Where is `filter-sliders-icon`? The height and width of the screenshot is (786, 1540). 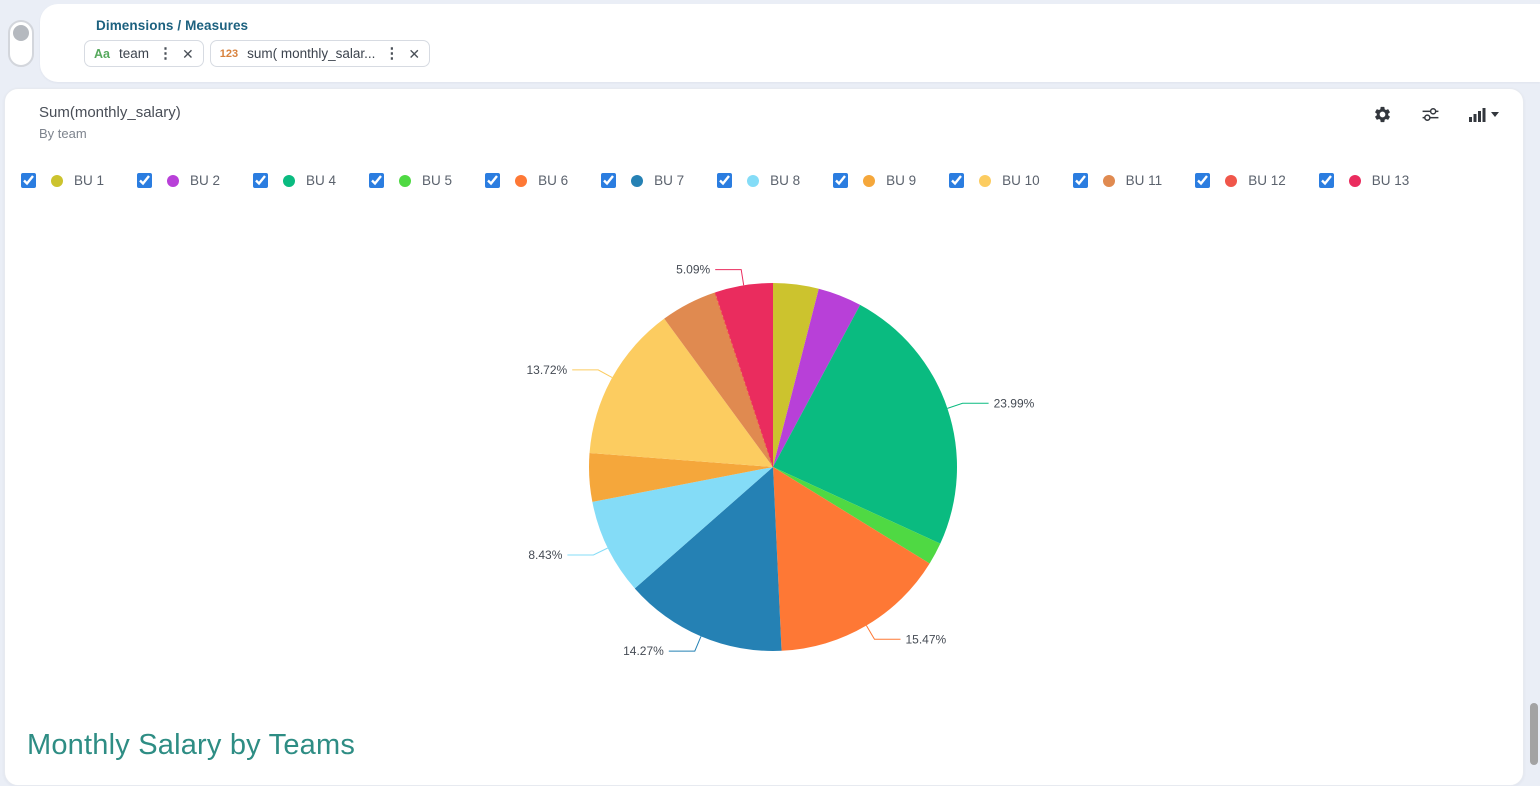
filter-sliders-icon is located at coordinates (1430, 114).